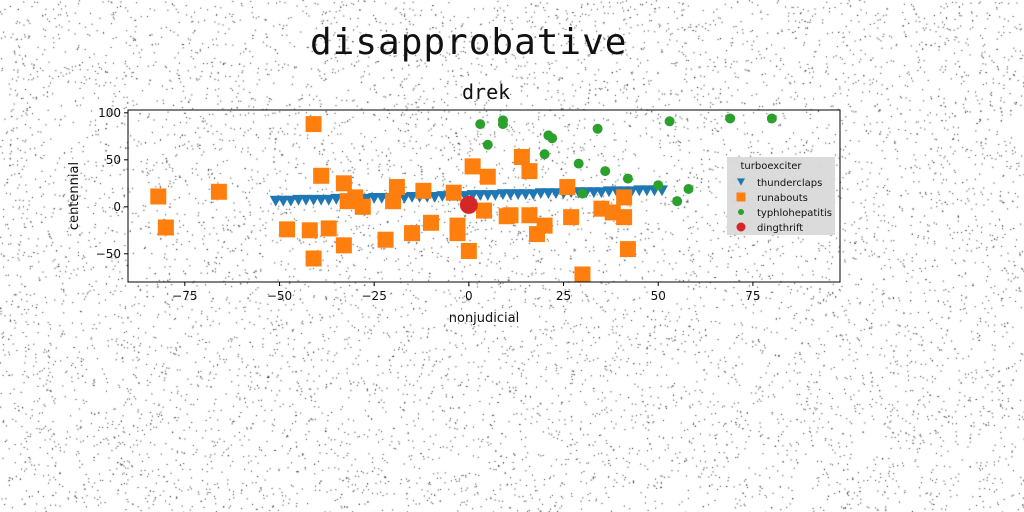  What do you see at coordinates (469, 42) in the screenshot?
I see `page-title: disapprobative` at bounding box center [469, 42].